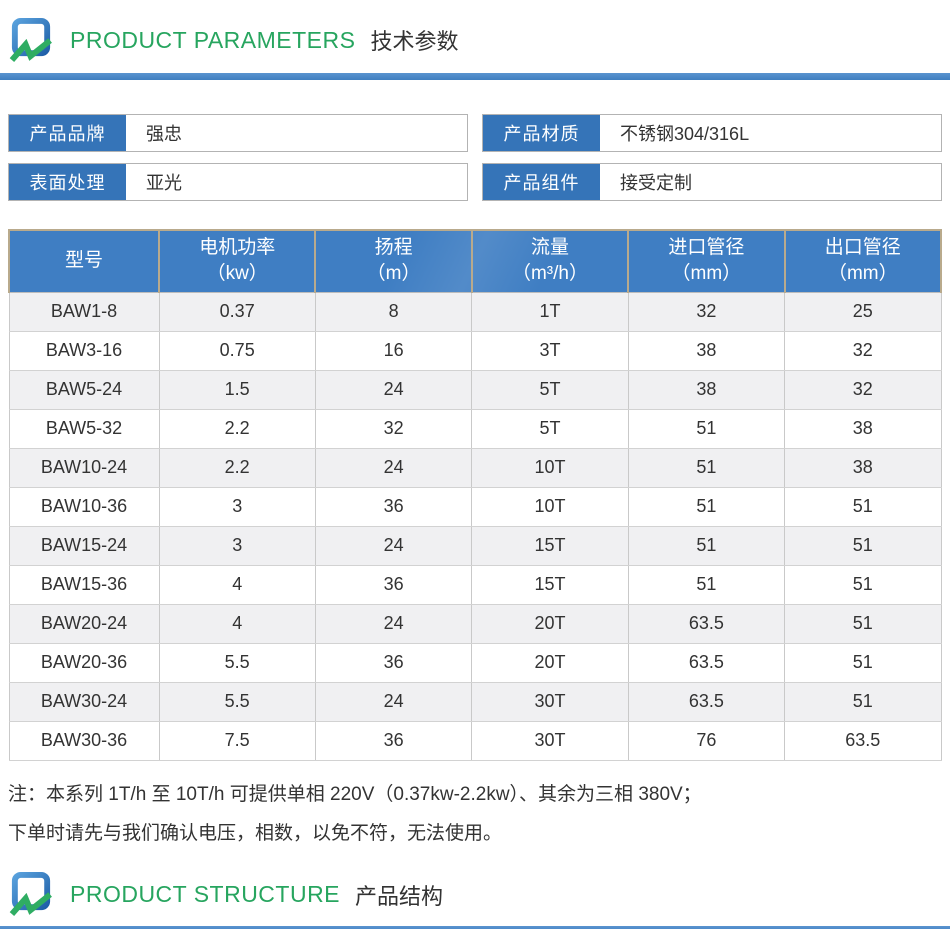 The image size is (950, 929). Describe the element at coordinates (541, 182) in the screenshot. I see `info-label: 产品组件` at that location.